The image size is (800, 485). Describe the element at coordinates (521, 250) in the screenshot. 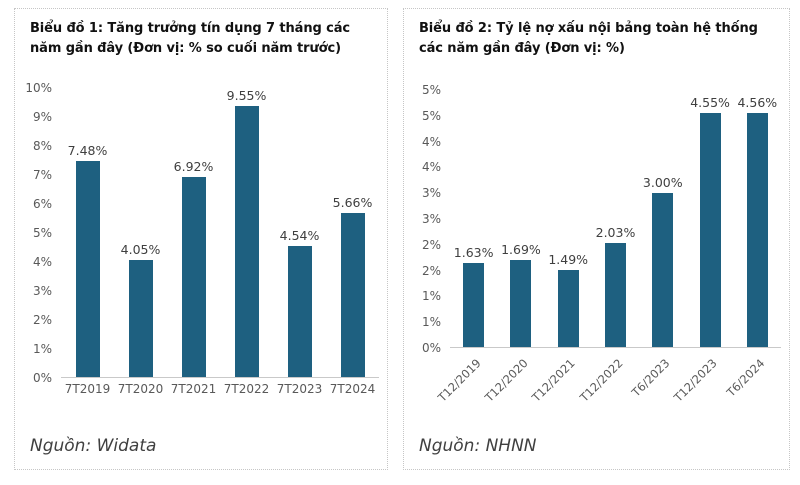

I see `bar-value-label-T12/2020: 1.69%` at that location.